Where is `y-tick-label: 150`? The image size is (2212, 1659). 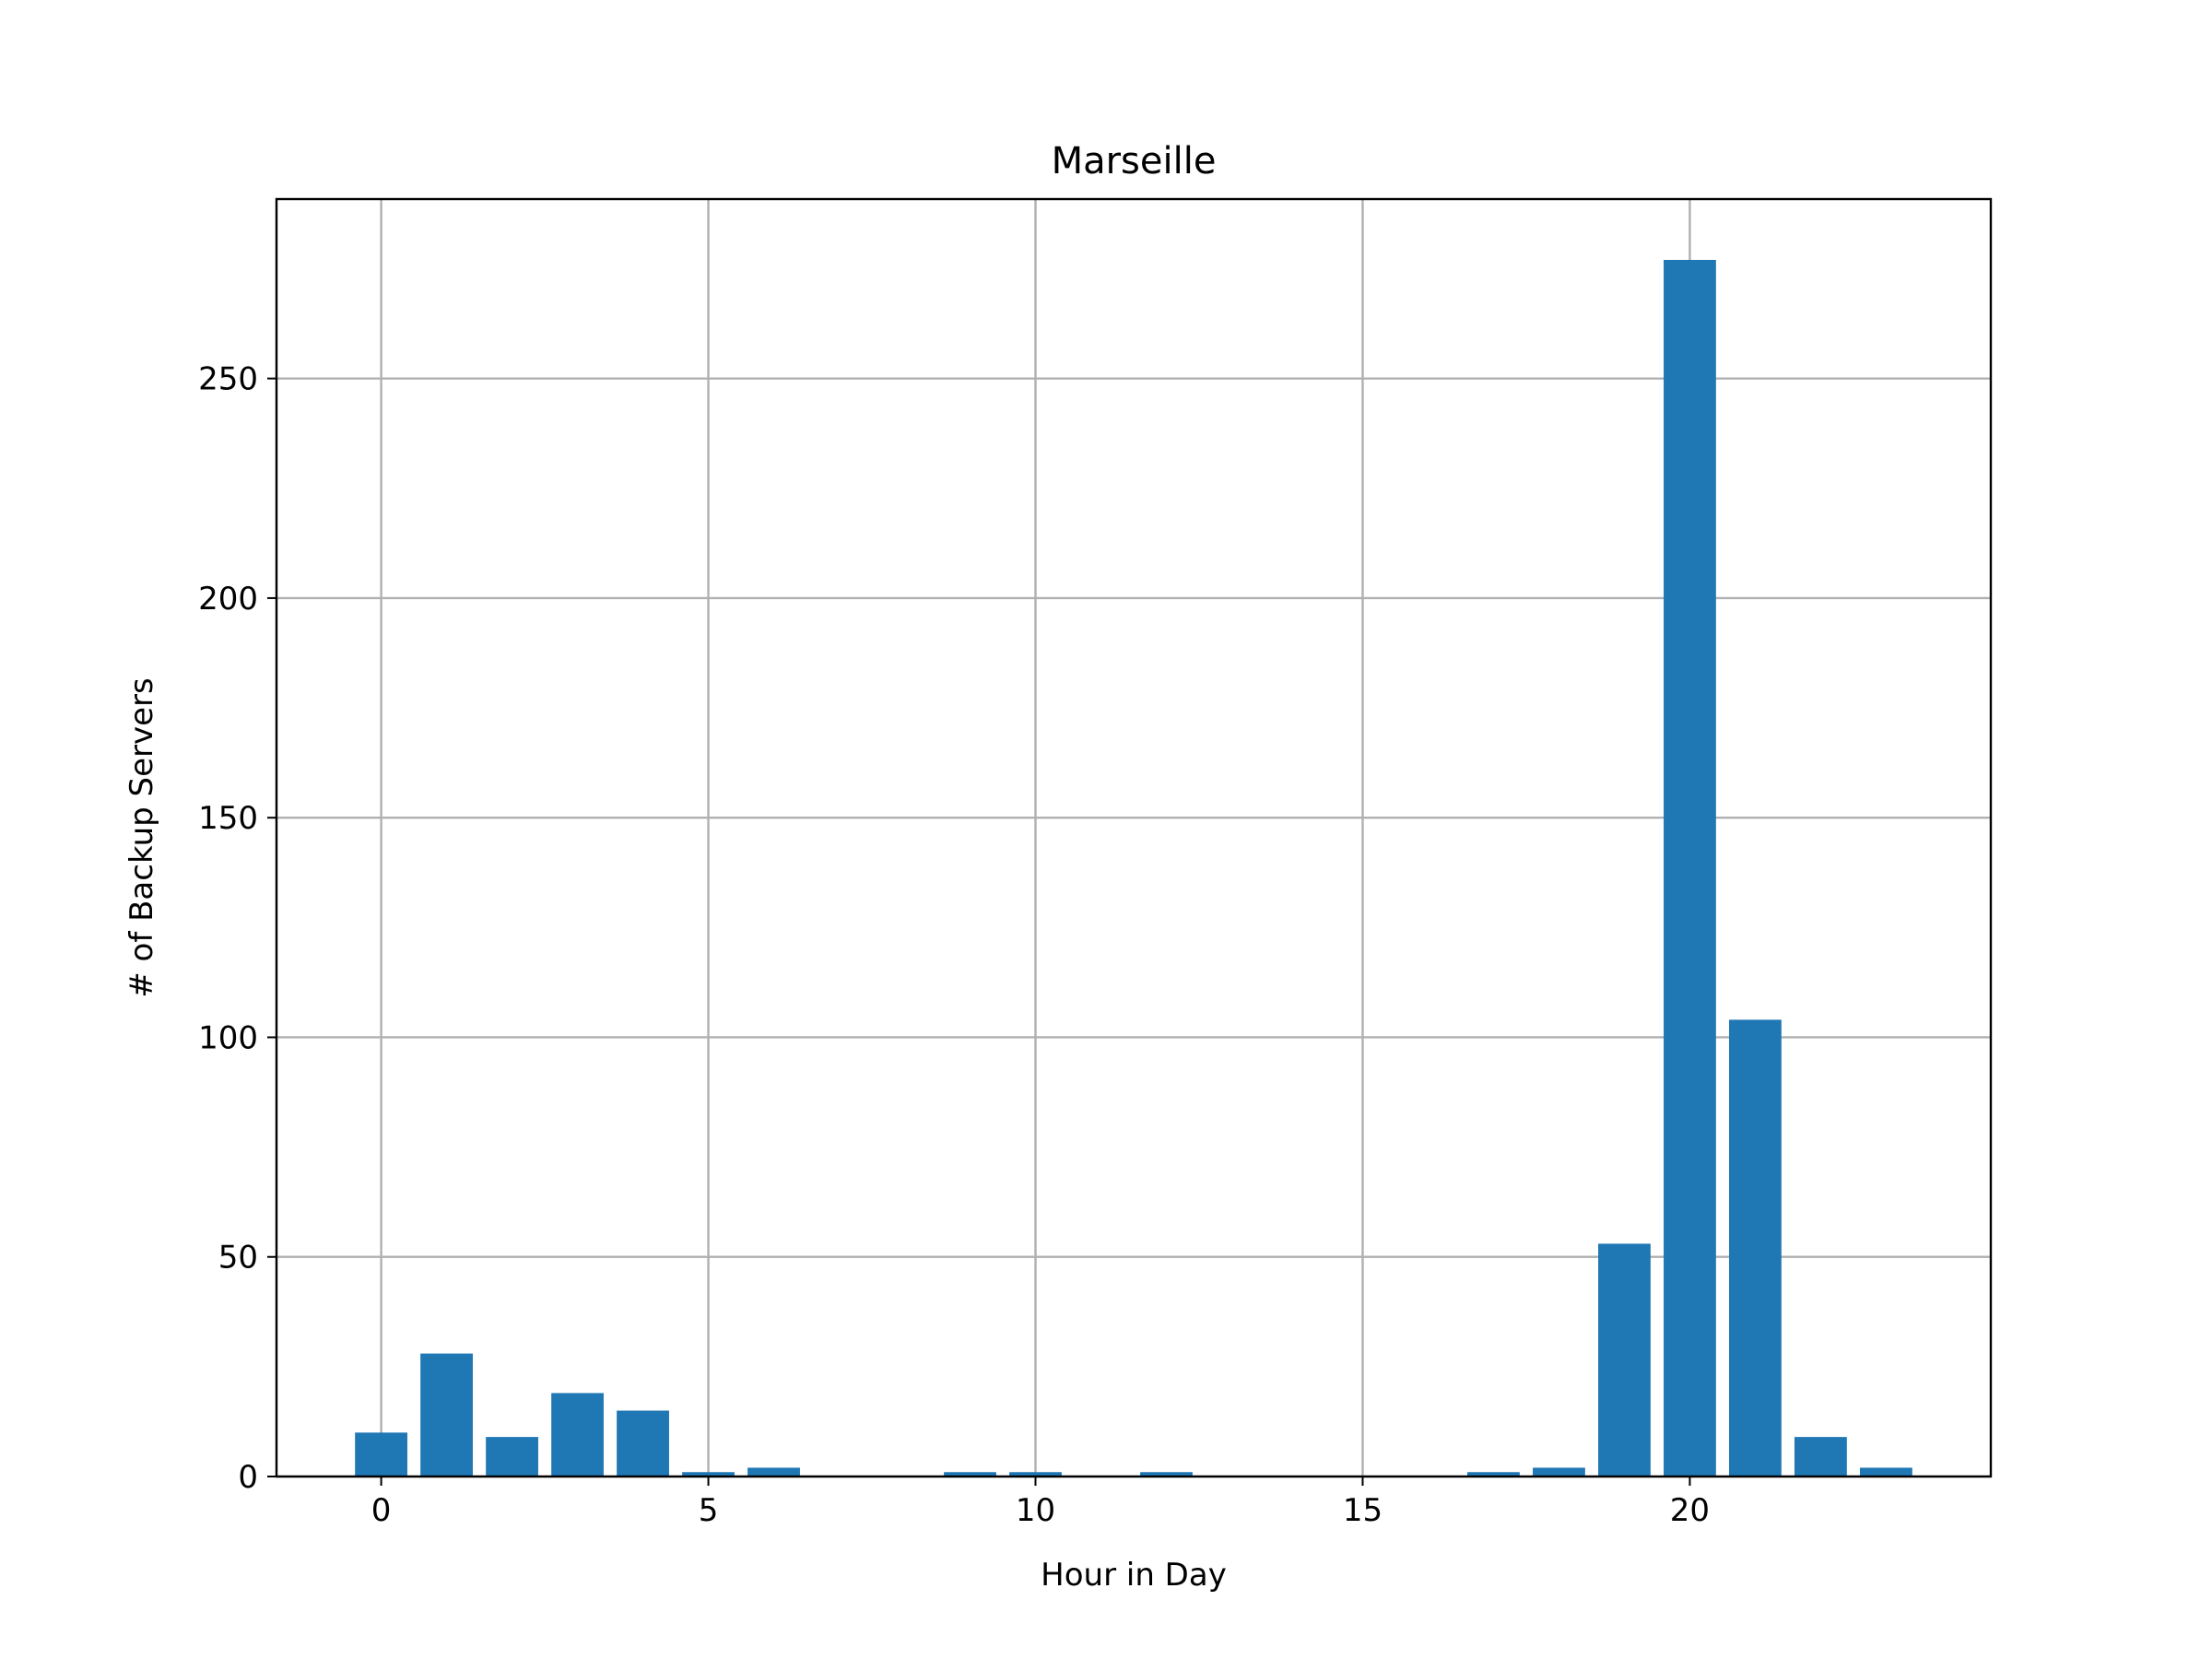 y-tick-label: 150 is located at coordinates (228, 818).